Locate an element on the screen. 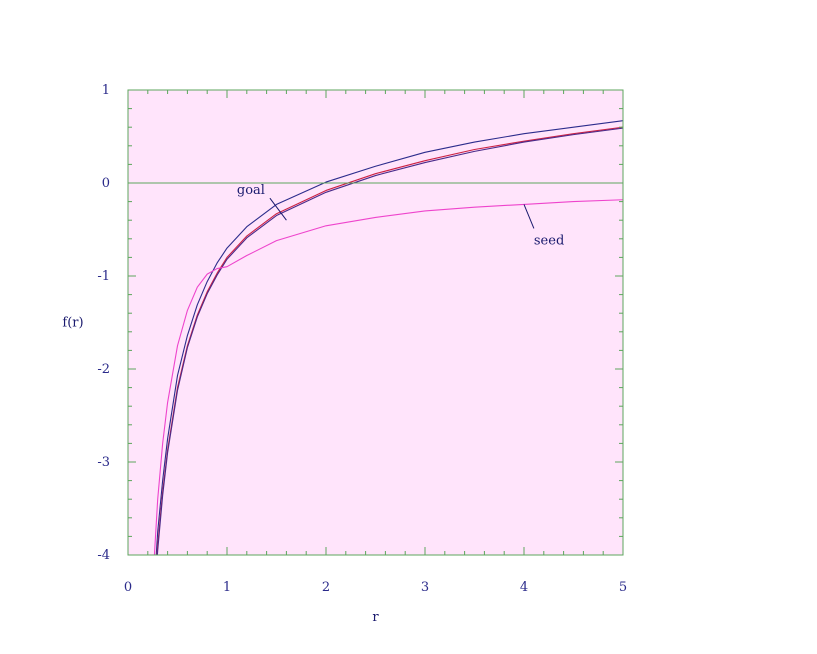  y-tick-label: 1 is located at coordinates (106, 90).